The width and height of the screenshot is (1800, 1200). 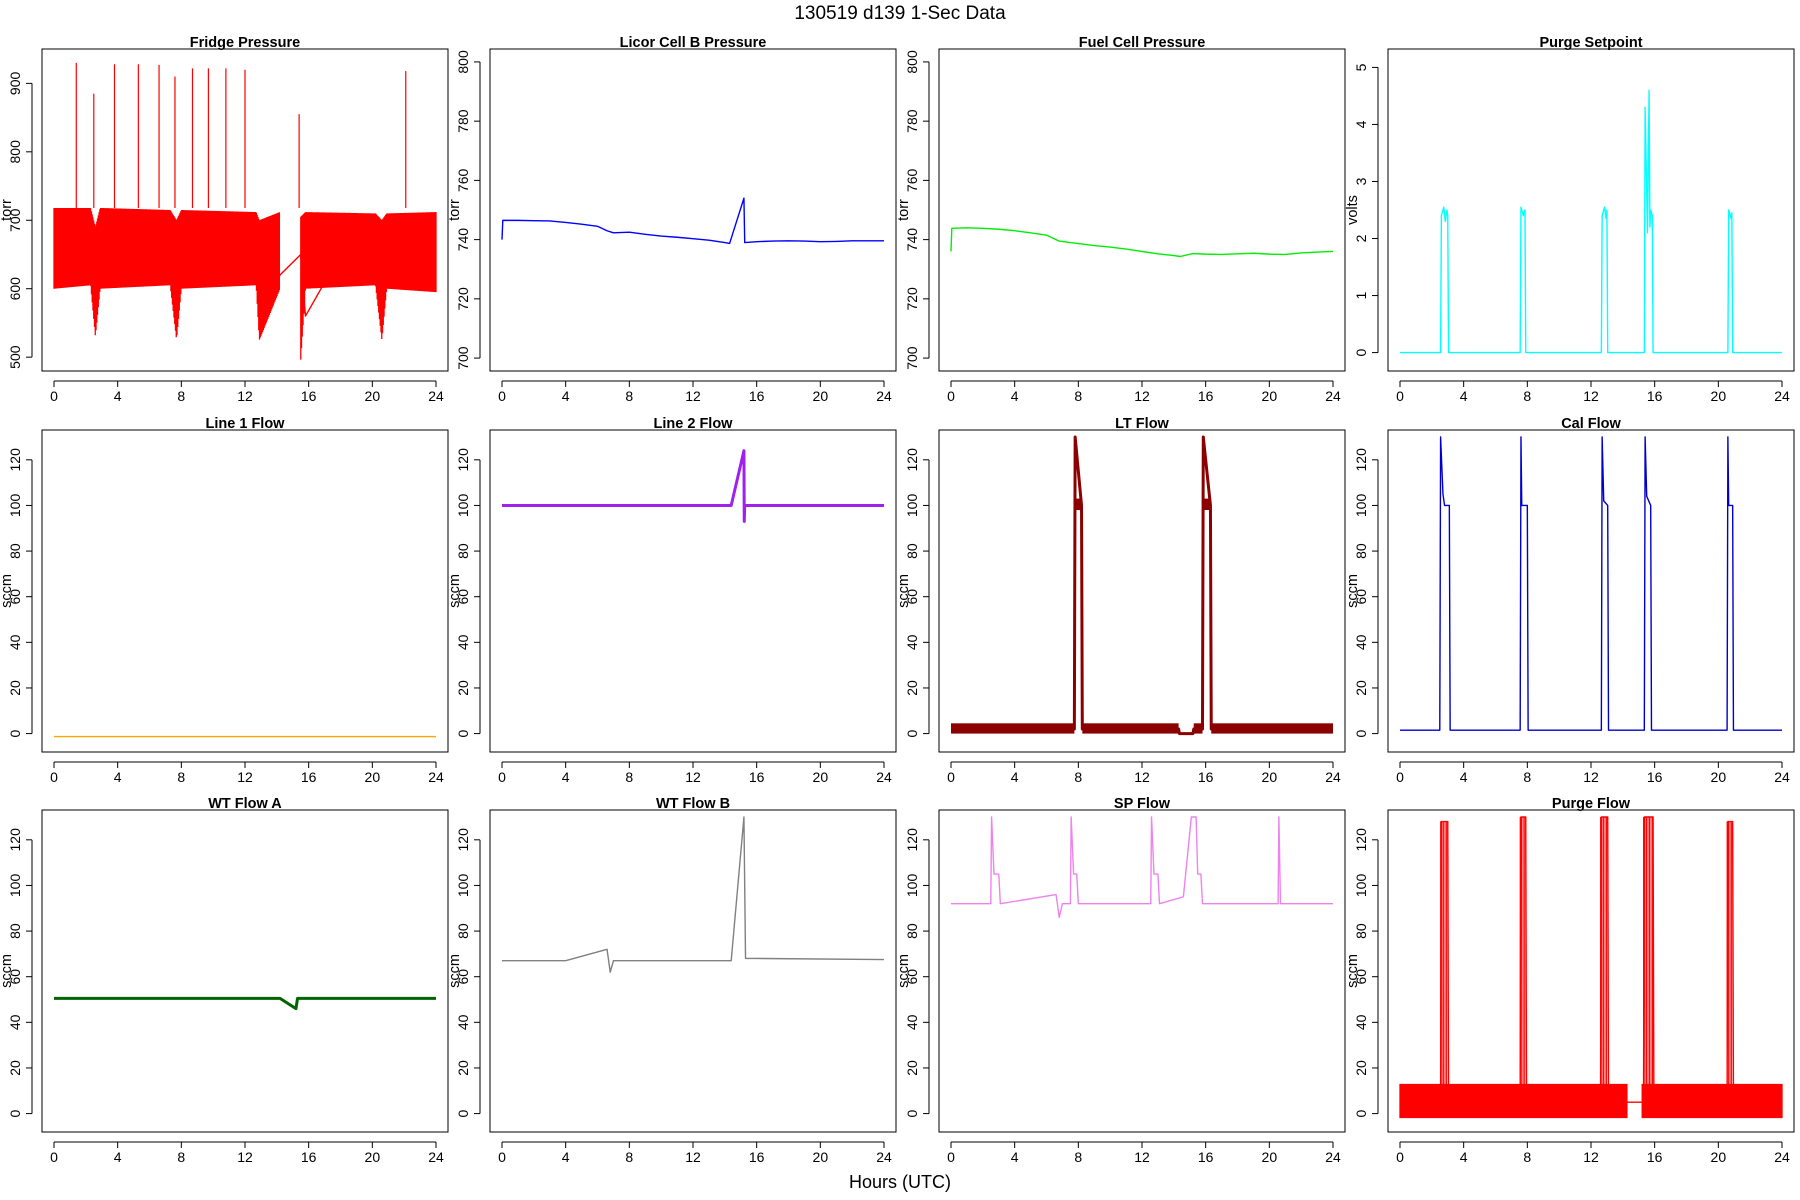 What do you see at coordinates (1207, 504) in the screenshot?
I see `plateau-block` at bounding box center [1207, 504].